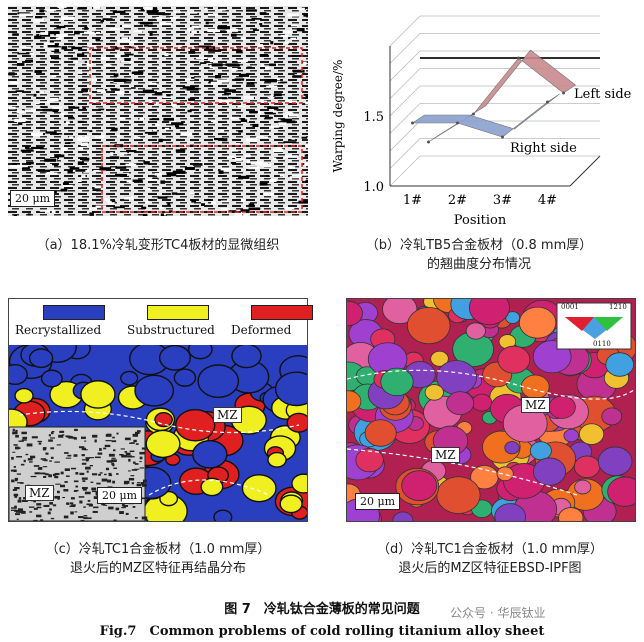 Image resolution: width=644 pixels, height=642 pixels. What do you see at coordinates (33, 198) in the screenshot?
I see `scale-bar-a: 20 μm` at bounding box center [33, 198].